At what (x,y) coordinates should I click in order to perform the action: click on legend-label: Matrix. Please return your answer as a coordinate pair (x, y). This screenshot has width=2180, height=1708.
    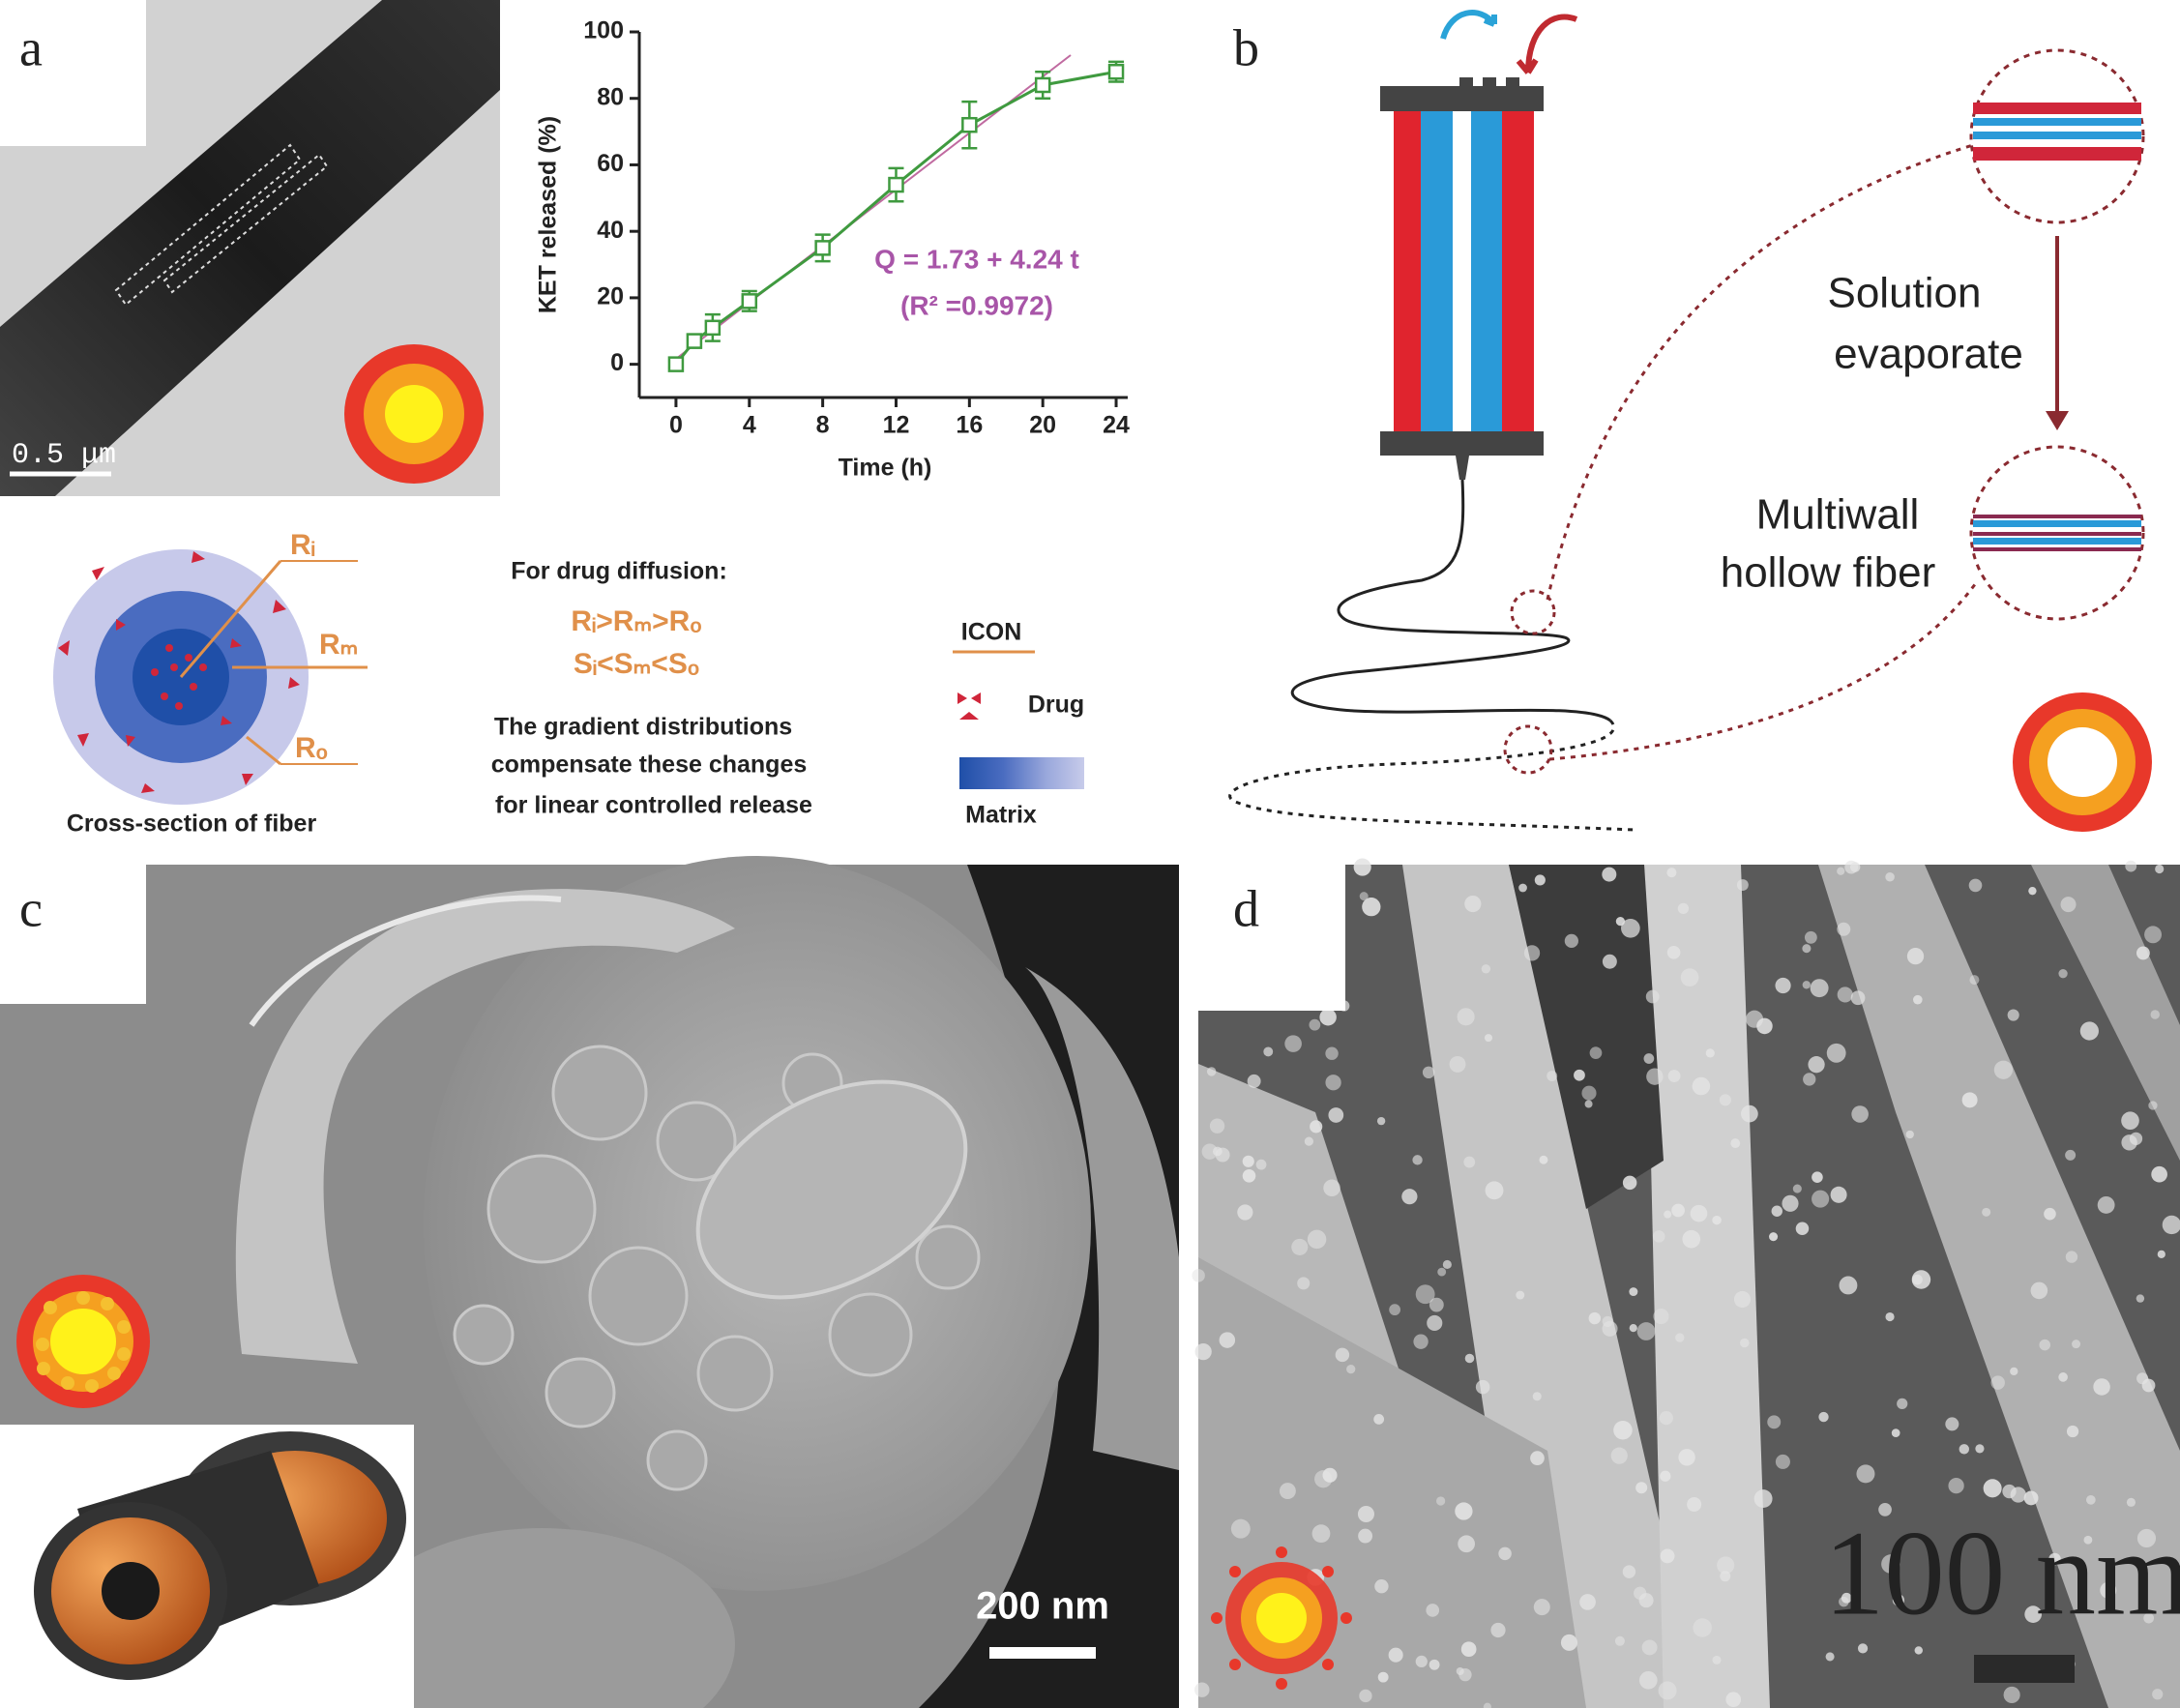
    Looking at the image, I should click on (1001, 815).